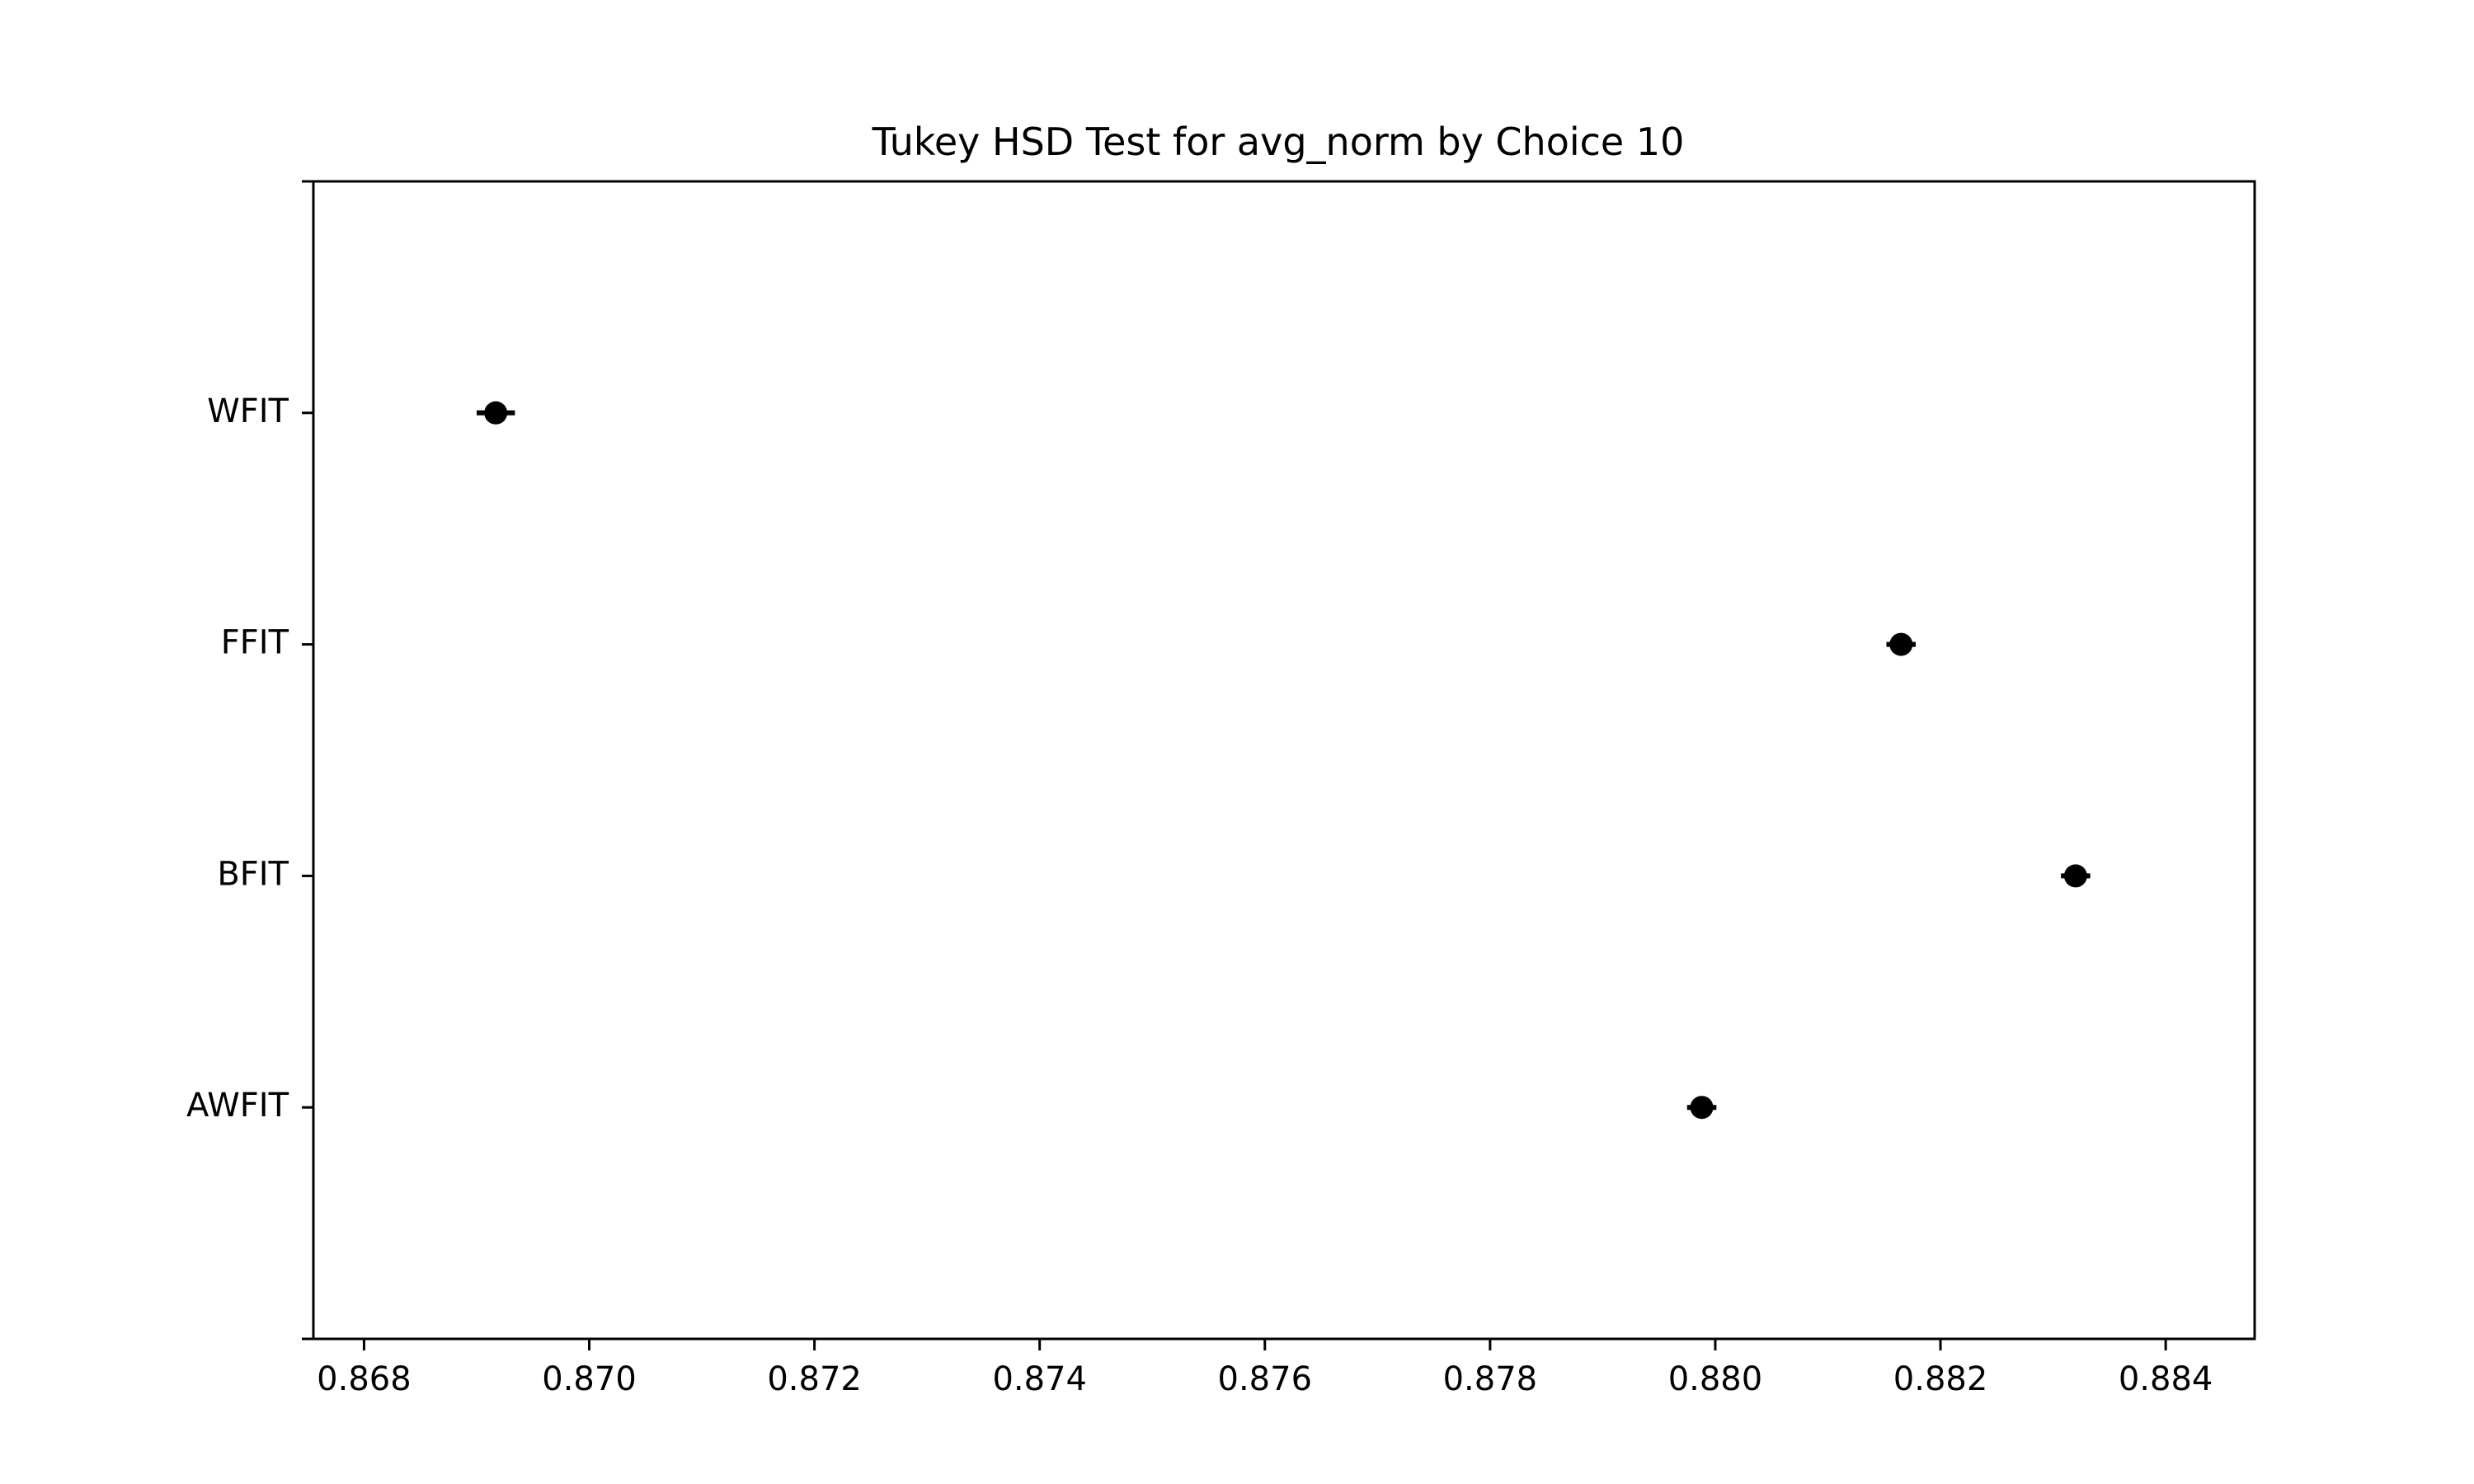 This screenshot has height=1484, width=2474. What do you see at coordinates (248, 411) in the screenshot?
I see `y-tick-label: WFIT` at bounding box center [248, 411].